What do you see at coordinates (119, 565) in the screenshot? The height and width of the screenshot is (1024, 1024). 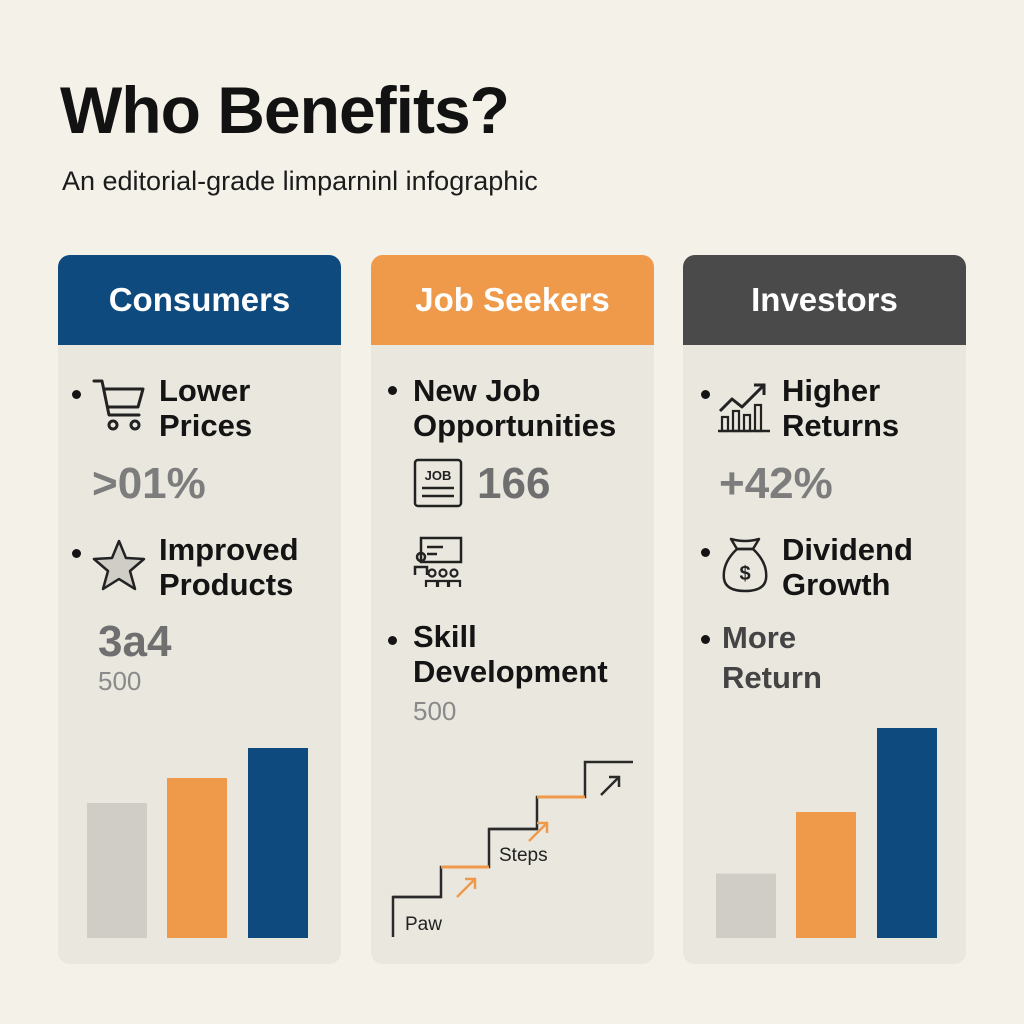 I see `star-icon` at bounding box center [119, 565].